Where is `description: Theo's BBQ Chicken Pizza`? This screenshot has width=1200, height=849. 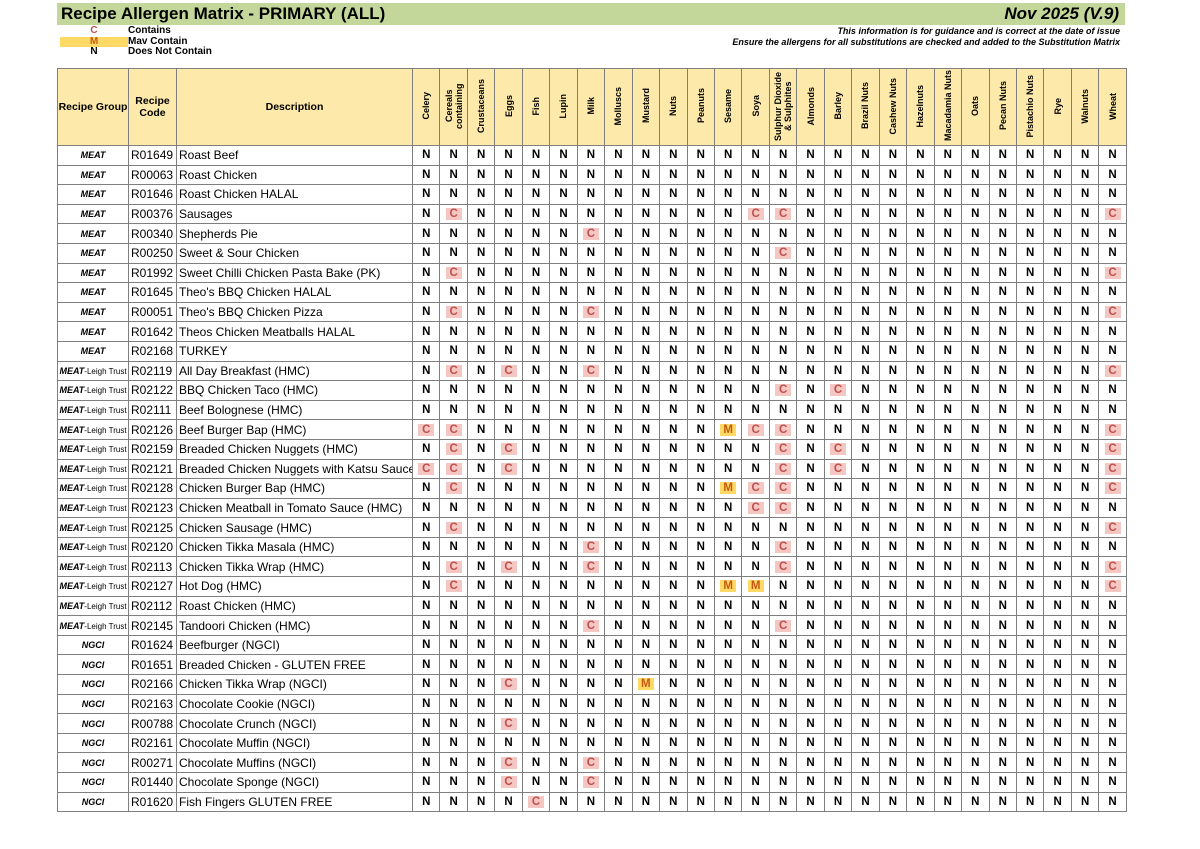
description: Theo's BBQ Chicken Pizza is located at coordinates (294, 312).